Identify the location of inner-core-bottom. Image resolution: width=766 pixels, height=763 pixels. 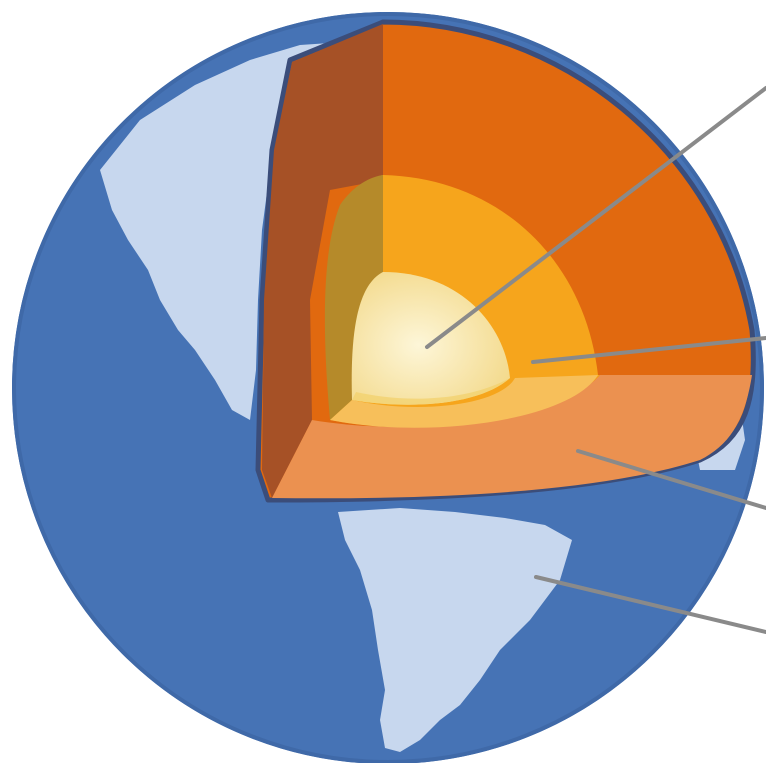
(431, 391).